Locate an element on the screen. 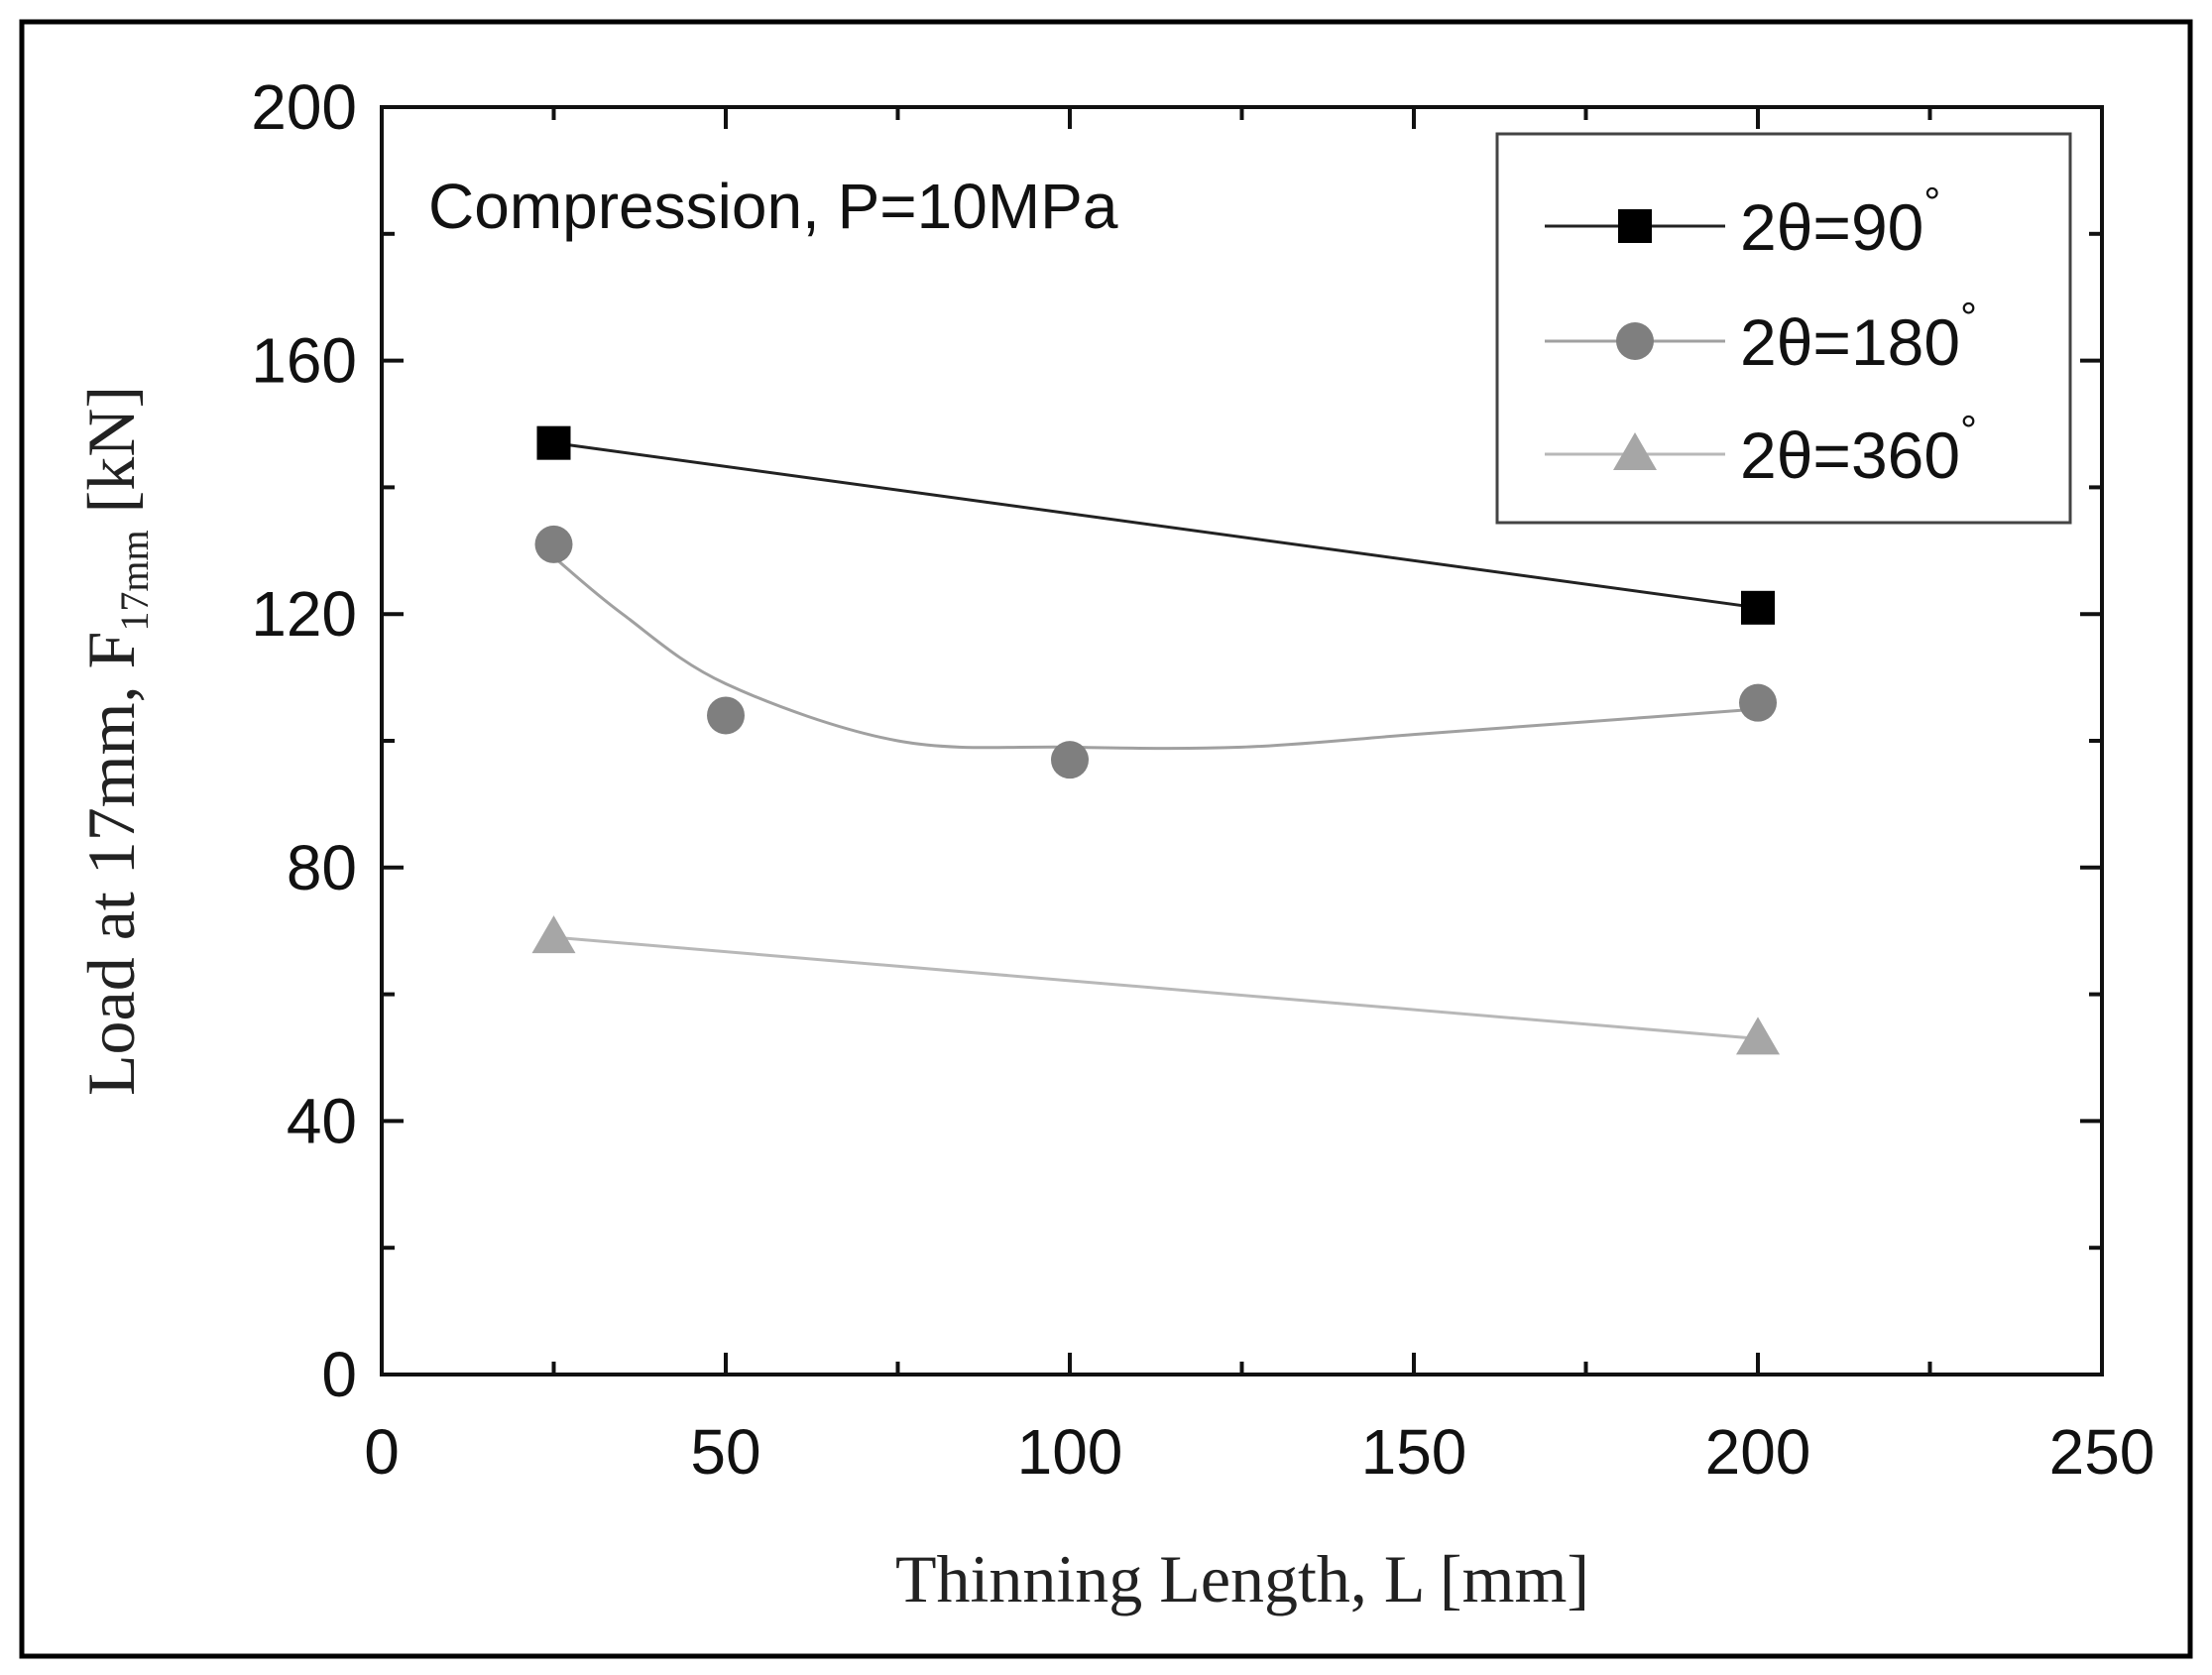 This screenshot has width=2212, height=1675. y-tick-label: 0 is located at coordinates (339, 1375).